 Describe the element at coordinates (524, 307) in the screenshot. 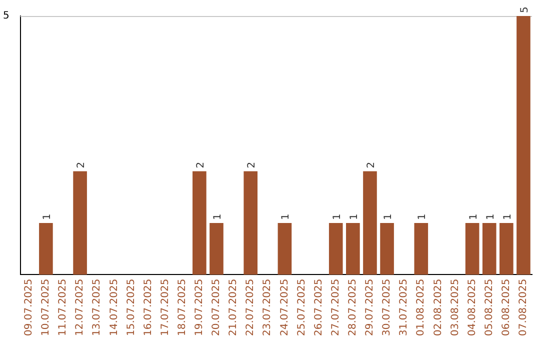

I see `x-tick-label: 07.08.2025` at that location.